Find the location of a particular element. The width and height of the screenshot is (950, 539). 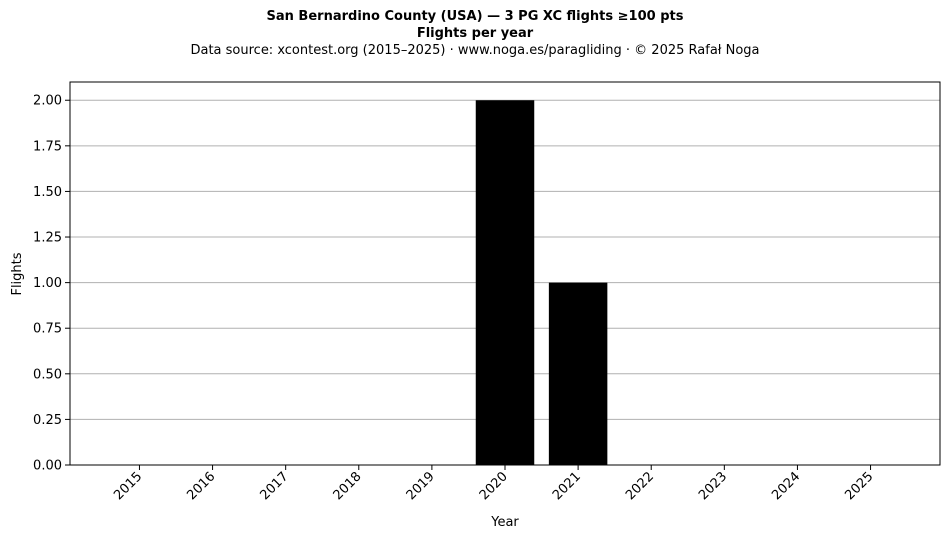

bars is located at coordinates (541, 282).